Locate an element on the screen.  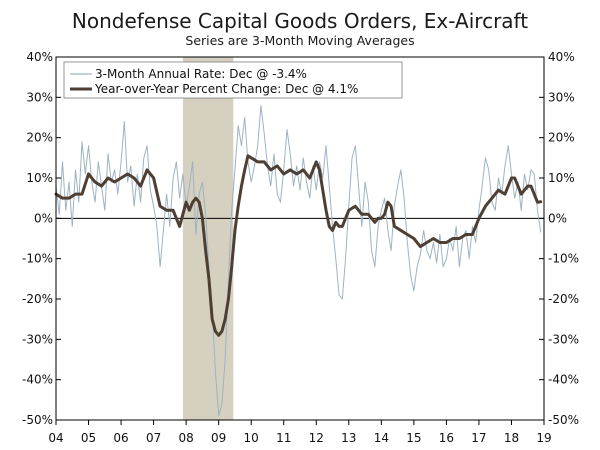
x-tick-label: 08 is located at coordinates (185, 438).